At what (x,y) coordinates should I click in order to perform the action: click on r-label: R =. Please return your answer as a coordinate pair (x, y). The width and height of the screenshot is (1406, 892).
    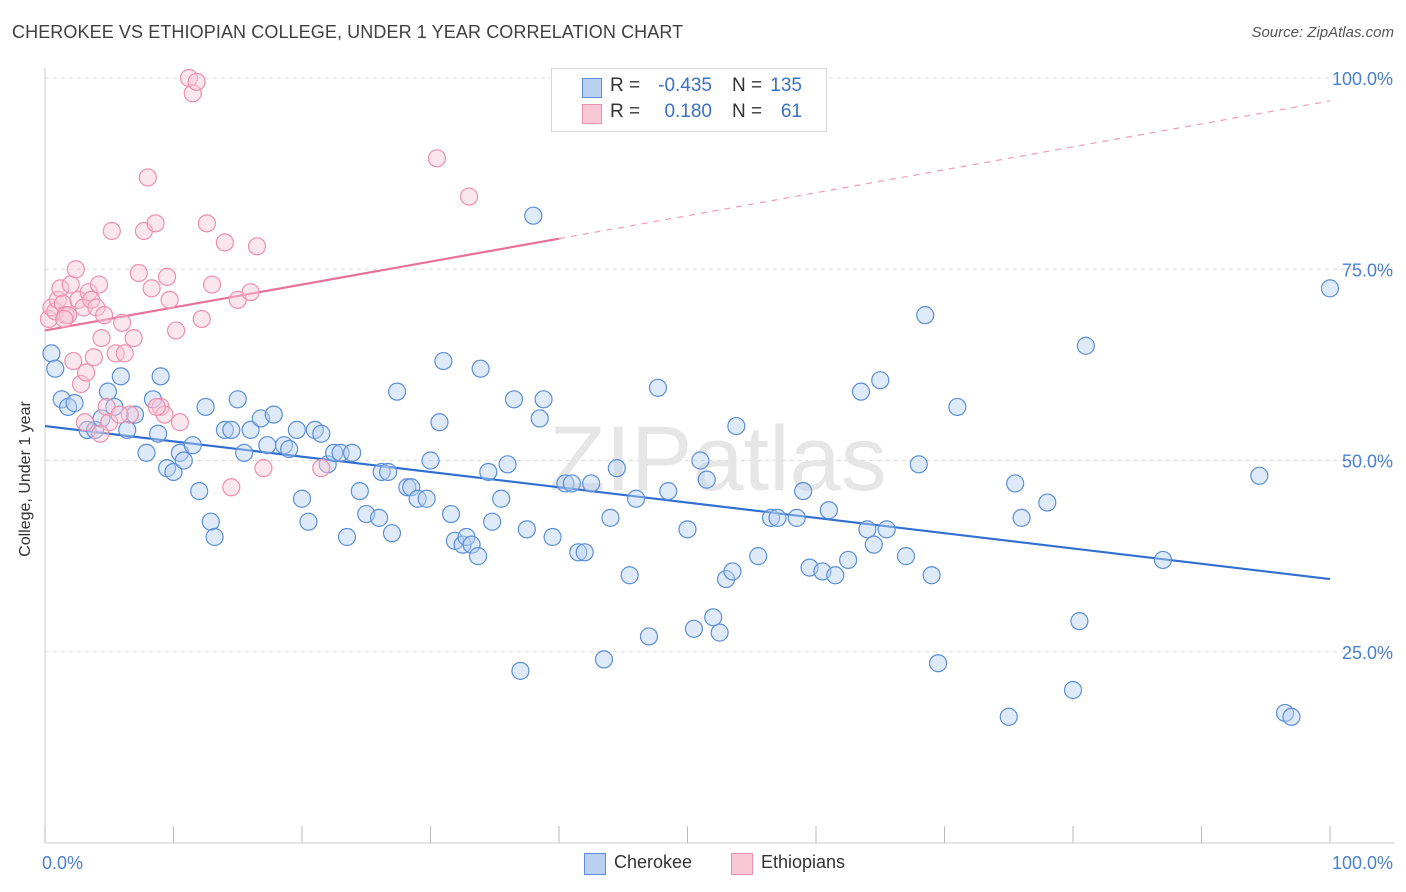
    Looking at the image, I should click on (625, 111).